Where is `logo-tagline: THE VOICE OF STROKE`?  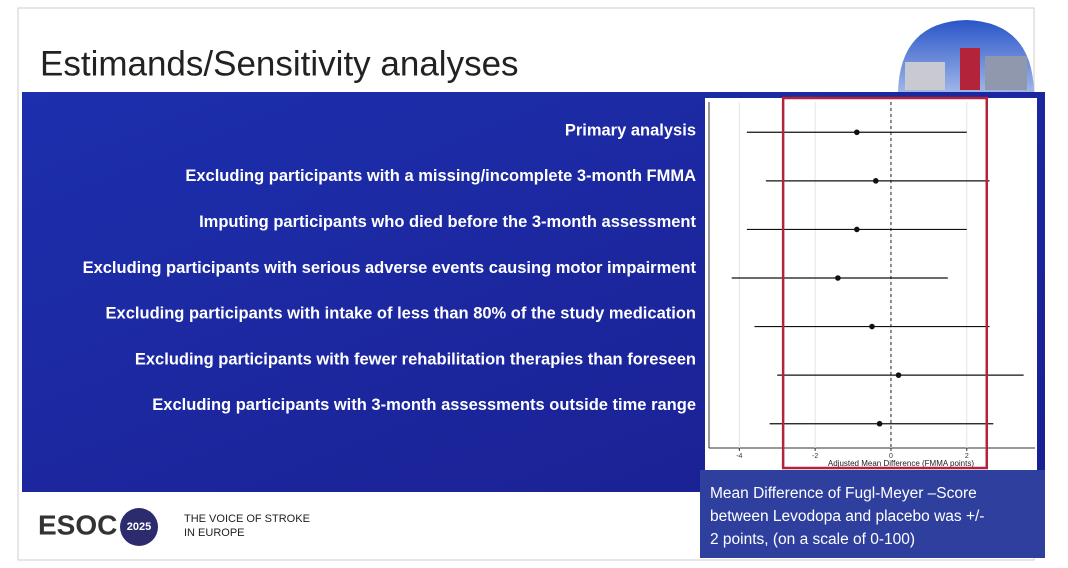
logo-tagline: THE VOICE OF STROKE is located at coordinates (247, 519).